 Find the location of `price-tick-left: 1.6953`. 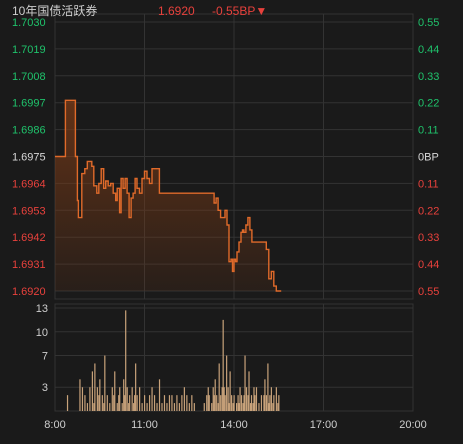

price-tick-left: 1.6953 is located at coordinates (29, 211).